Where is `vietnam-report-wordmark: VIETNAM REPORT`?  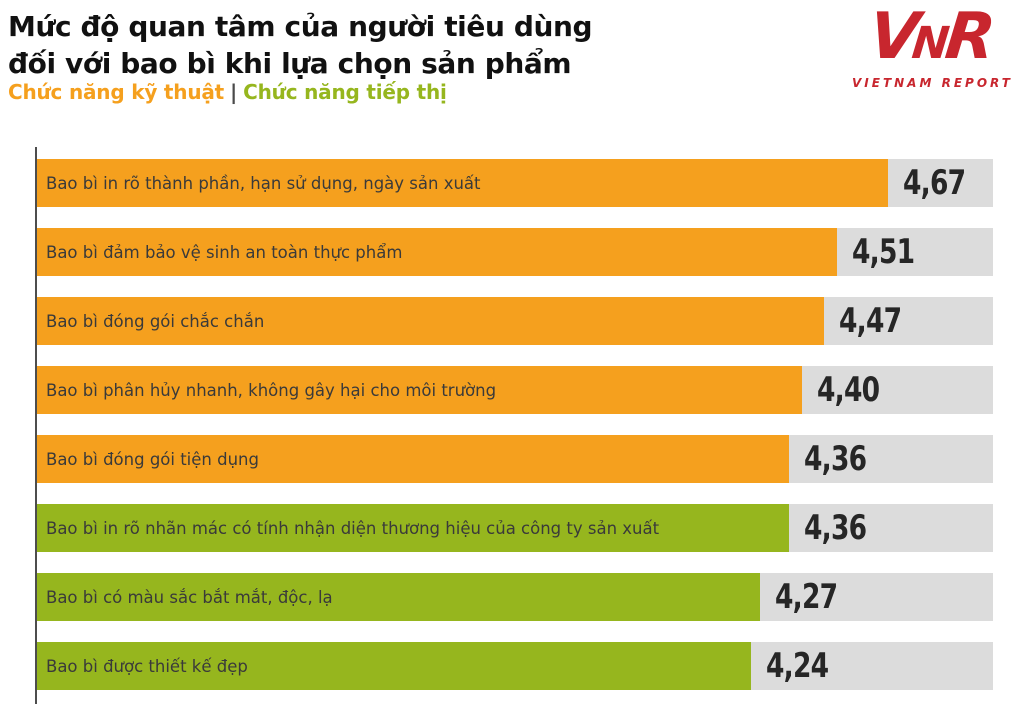 vietnam-report-wordmark: VIETNAM REPORT is located at coordinates (932, 83).